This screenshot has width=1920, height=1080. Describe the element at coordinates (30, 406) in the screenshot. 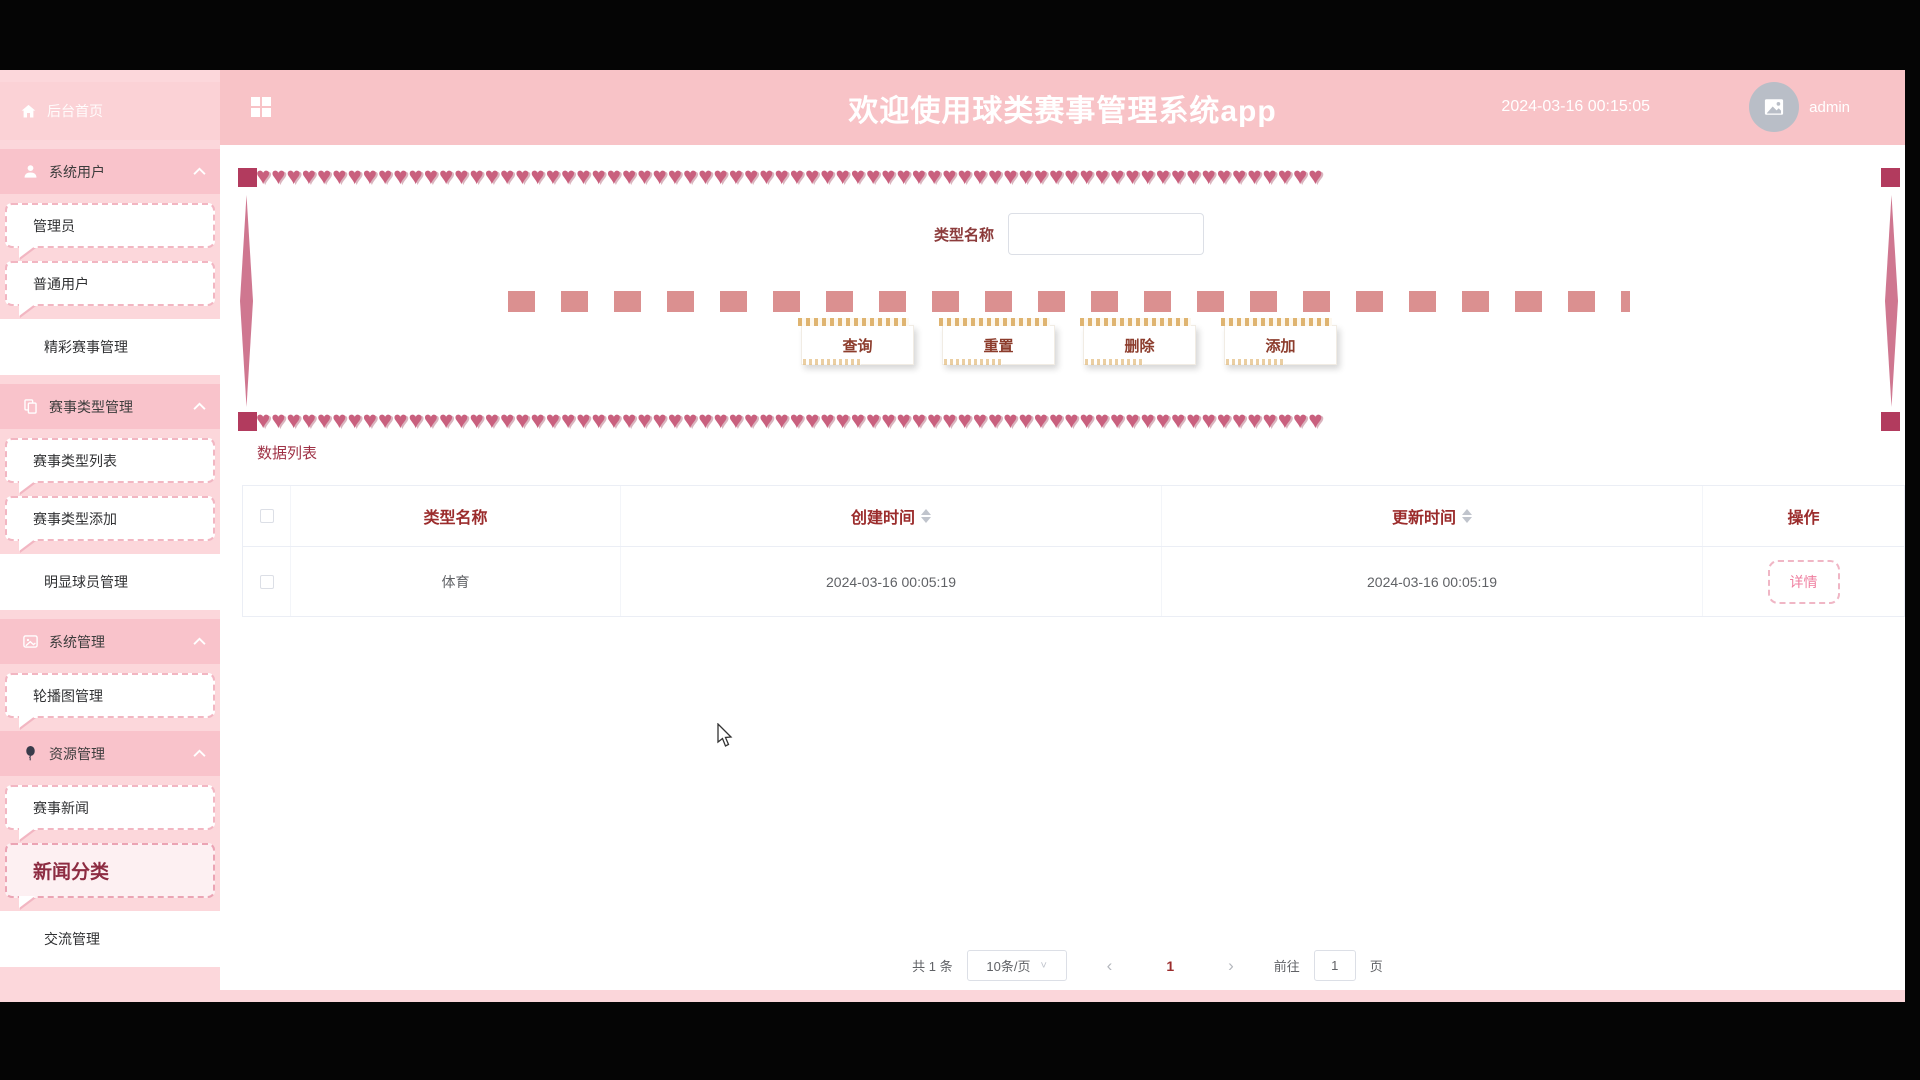

I see `documents-icon` at that location.